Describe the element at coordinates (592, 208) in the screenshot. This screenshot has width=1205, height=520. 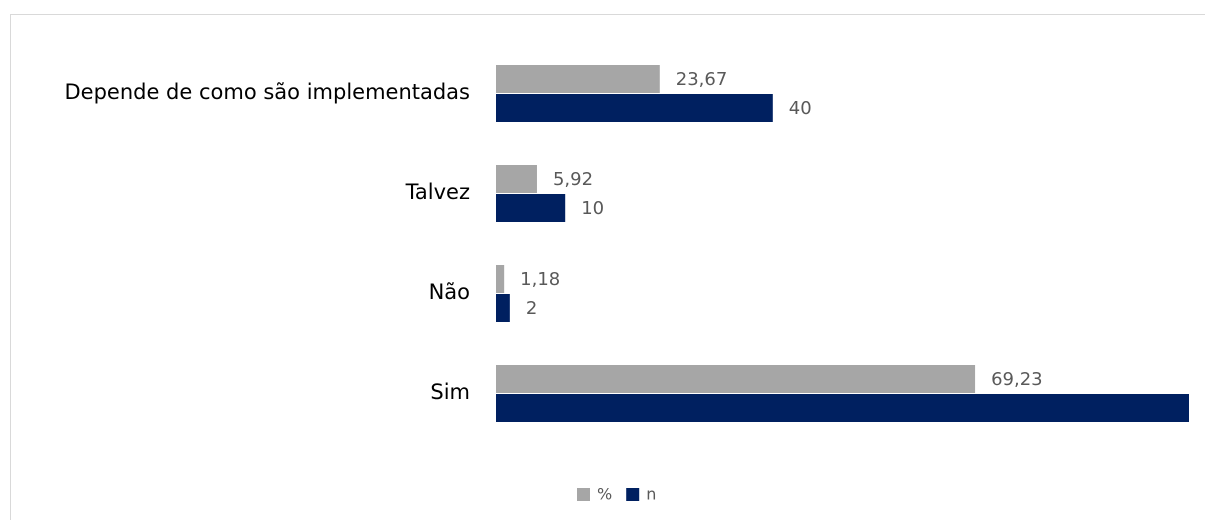
I see `data-label: 10` at that location.